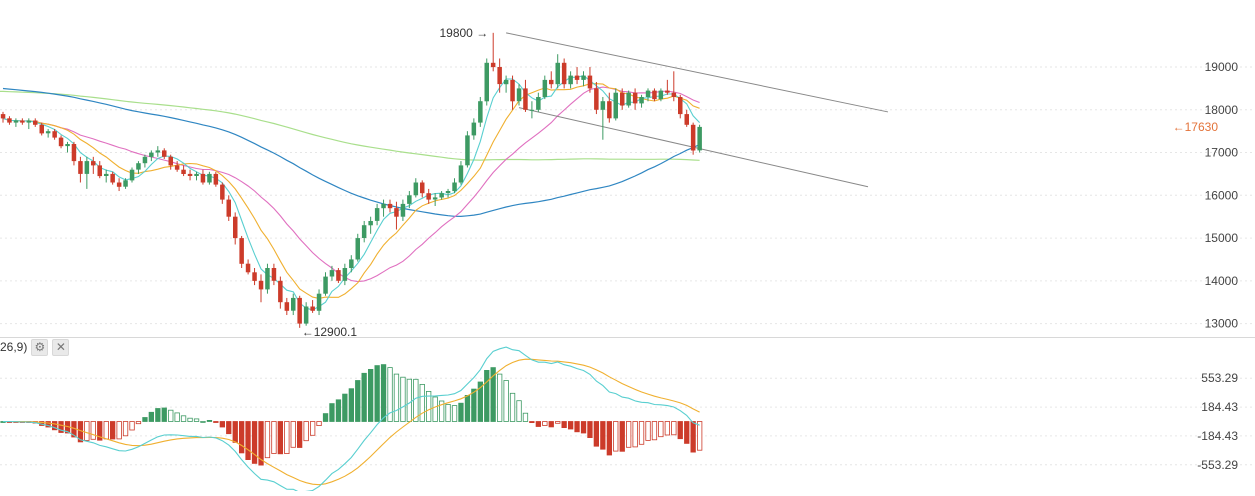 The width and height of the screenshot is (1255, 496). I want to click on macd-tick-label: -184.43, so click(1217, 436).